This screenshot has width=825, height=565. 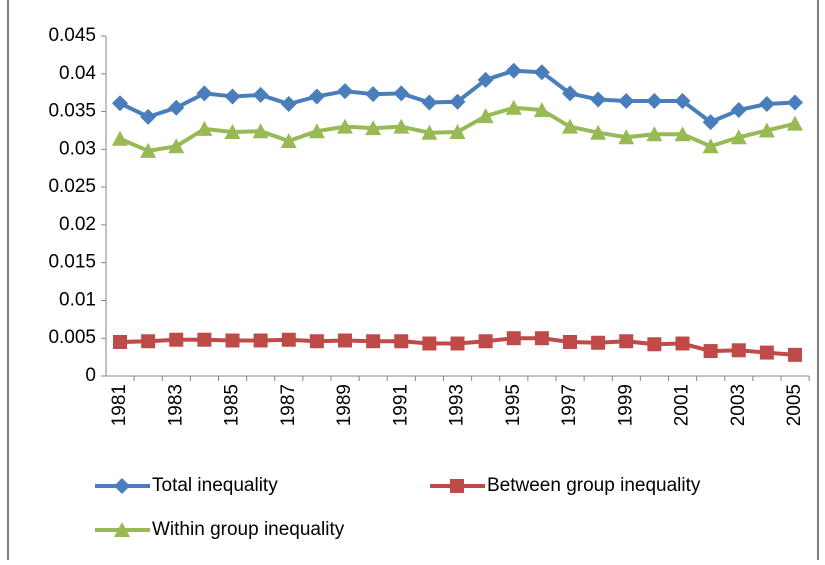 I want to click on x-tick-label: 1983, so click(x=175, y=405).